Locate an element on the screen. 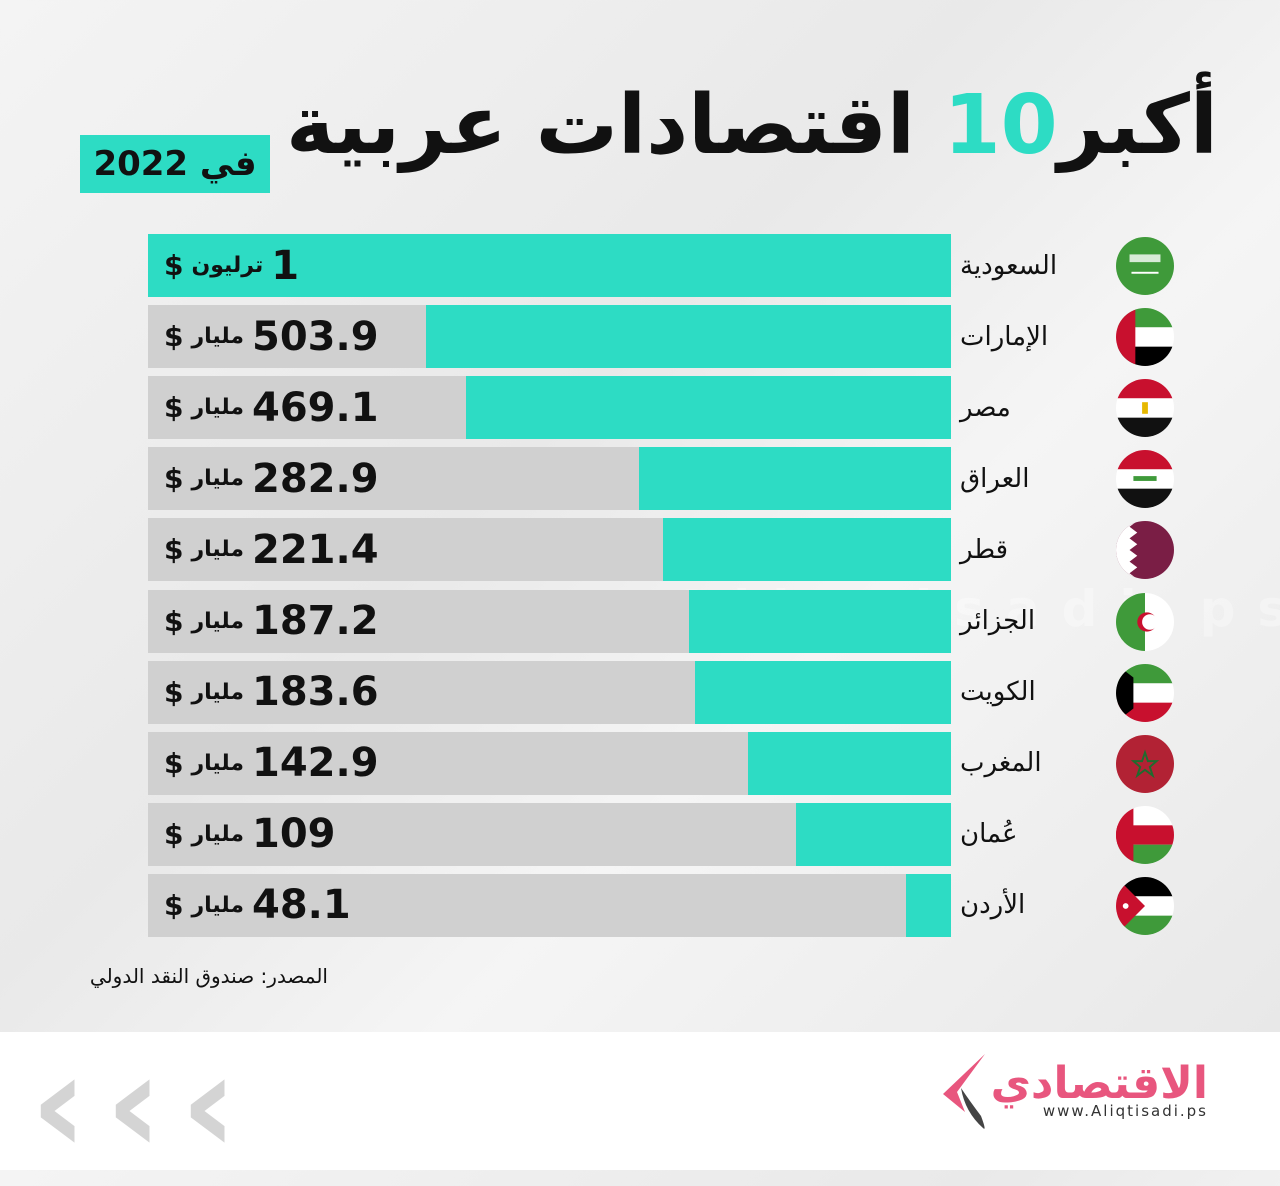 This screenshot has width=1280, height=1186. source-note: المصدر: صندوق النقد الدولي is located at coordinates (208, 976).